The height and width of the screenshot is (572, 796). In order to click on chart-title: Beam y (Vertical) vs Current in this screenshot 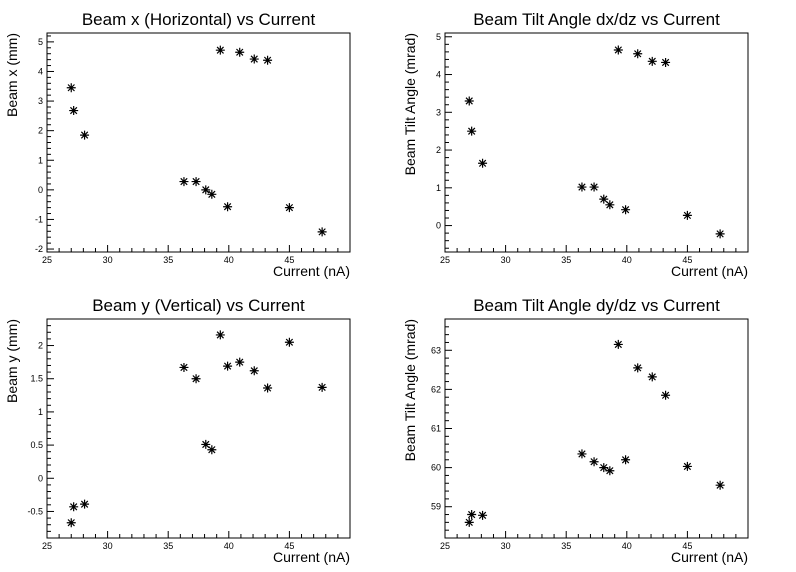, I will do `click(198, 305)`.